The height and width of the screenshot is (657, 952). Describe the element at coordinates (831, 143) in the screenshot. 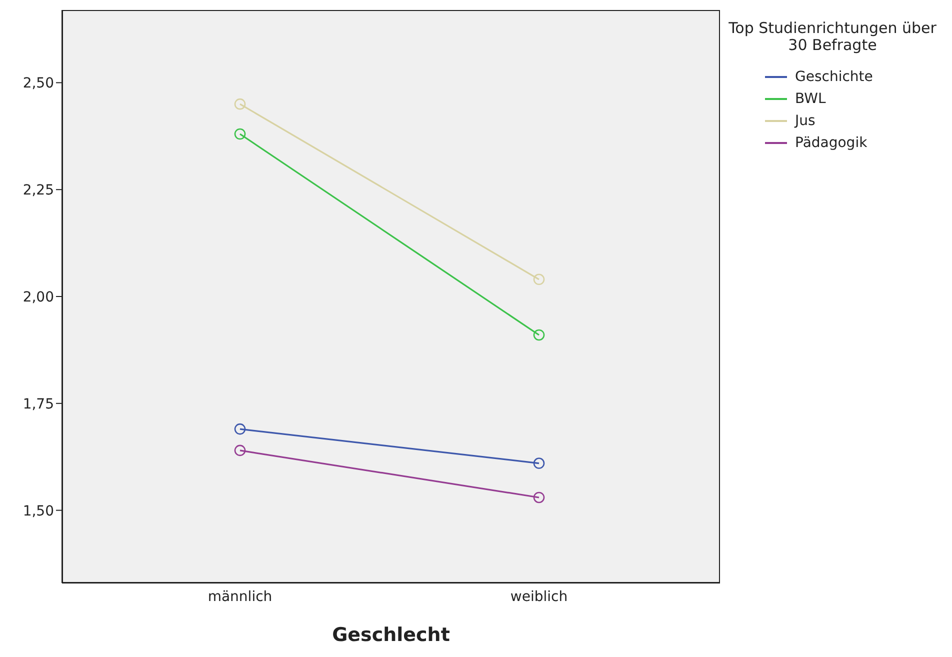

I see `legend-label: Pädagogik` at that location.